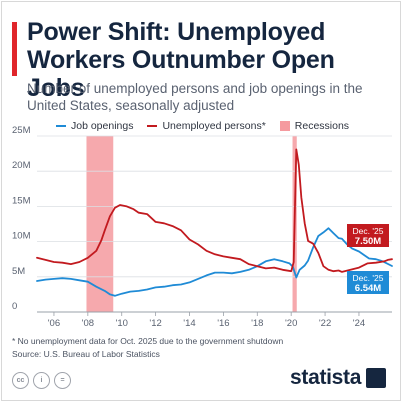  What do you see at coordinates (122, 323) in the screenshot?
I see `x-tick-label: '10` at bounding box center [122, 323].